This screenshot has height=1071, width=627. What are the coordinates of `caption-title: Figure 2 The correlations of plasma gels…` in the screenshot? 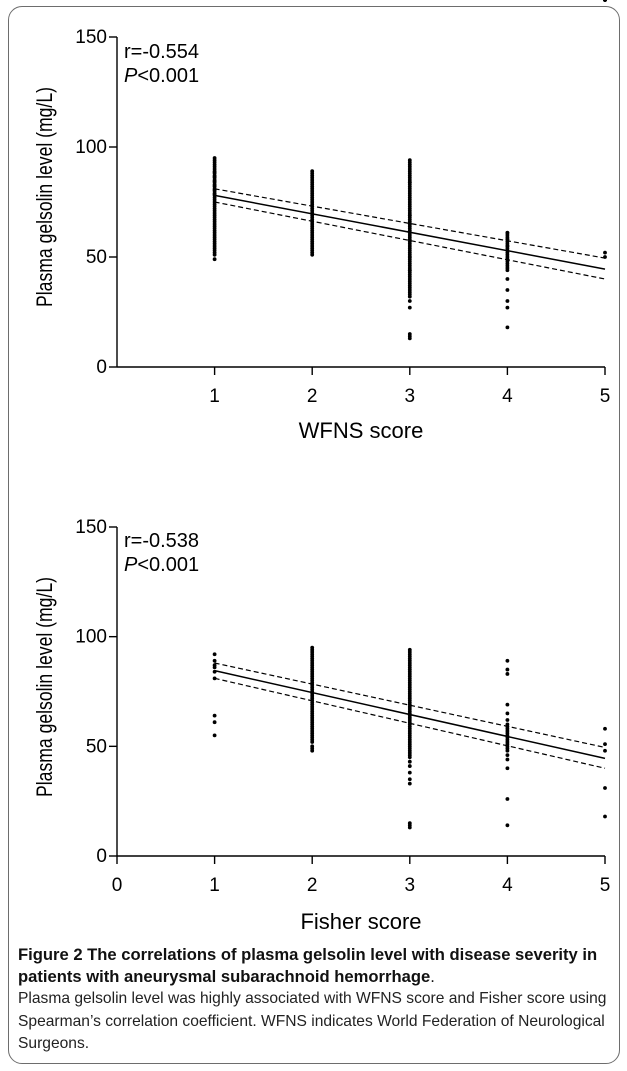 It's located at (308, 965).